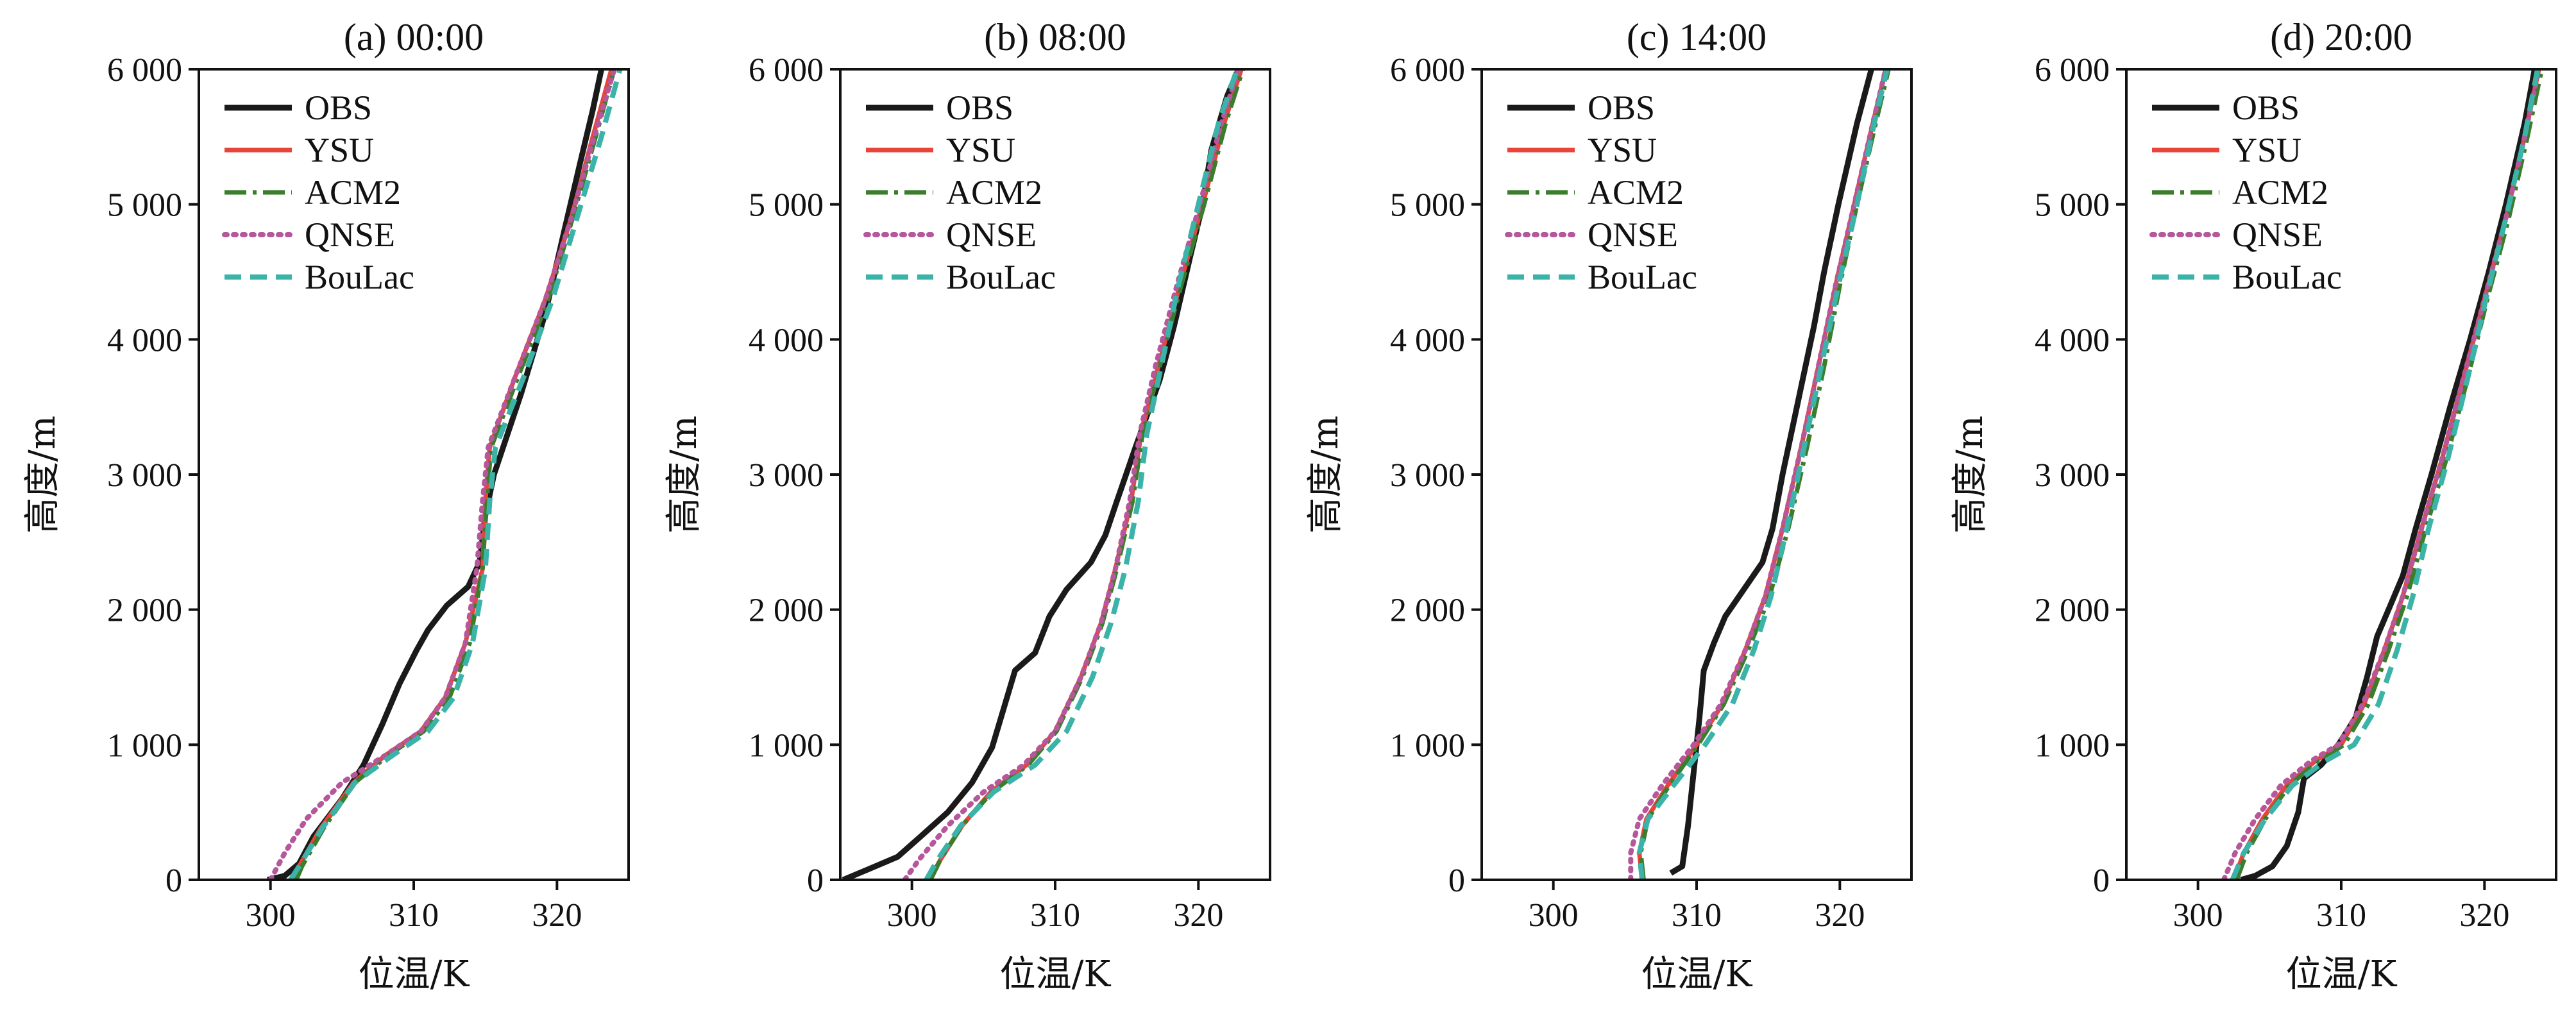  What do you see at coordinates (414, 37) in the screenshot?
I see `panel-title: (a) 00:00` at bounding box center [414, 37].